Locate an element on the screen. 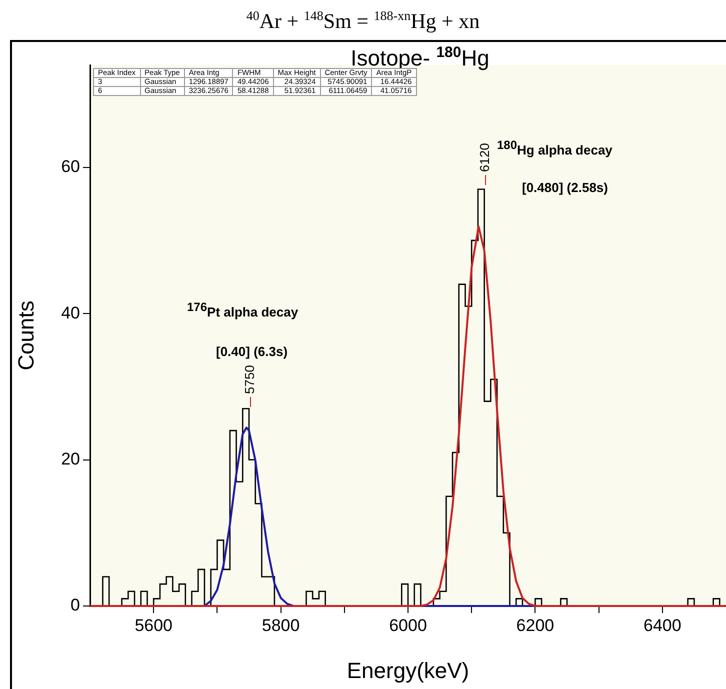 The height and width of the screenshot is (689, 726). y-tick-label: 0 is located at coordinates (75, 605).